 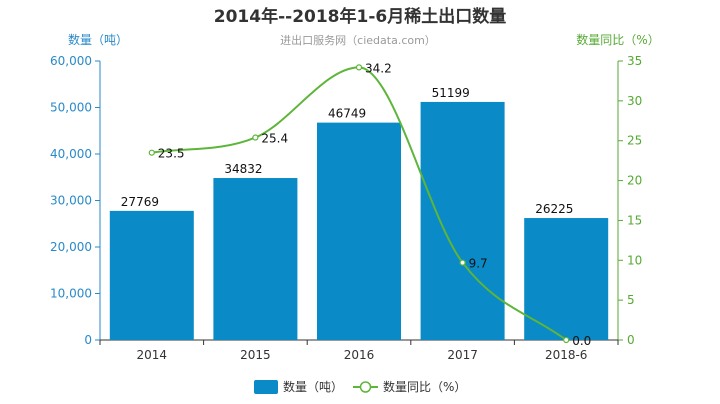 What do you see at coordinates (71, 61) in the screenshot?
I see `y-axis-left-tick-label: 60,000` at bounding box center [71, 61].